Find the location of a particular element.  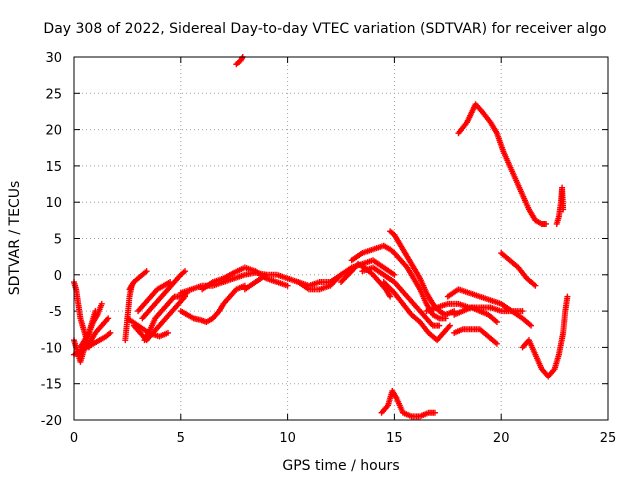

x-tick-label: 5 is located at coordinates (181, 438).